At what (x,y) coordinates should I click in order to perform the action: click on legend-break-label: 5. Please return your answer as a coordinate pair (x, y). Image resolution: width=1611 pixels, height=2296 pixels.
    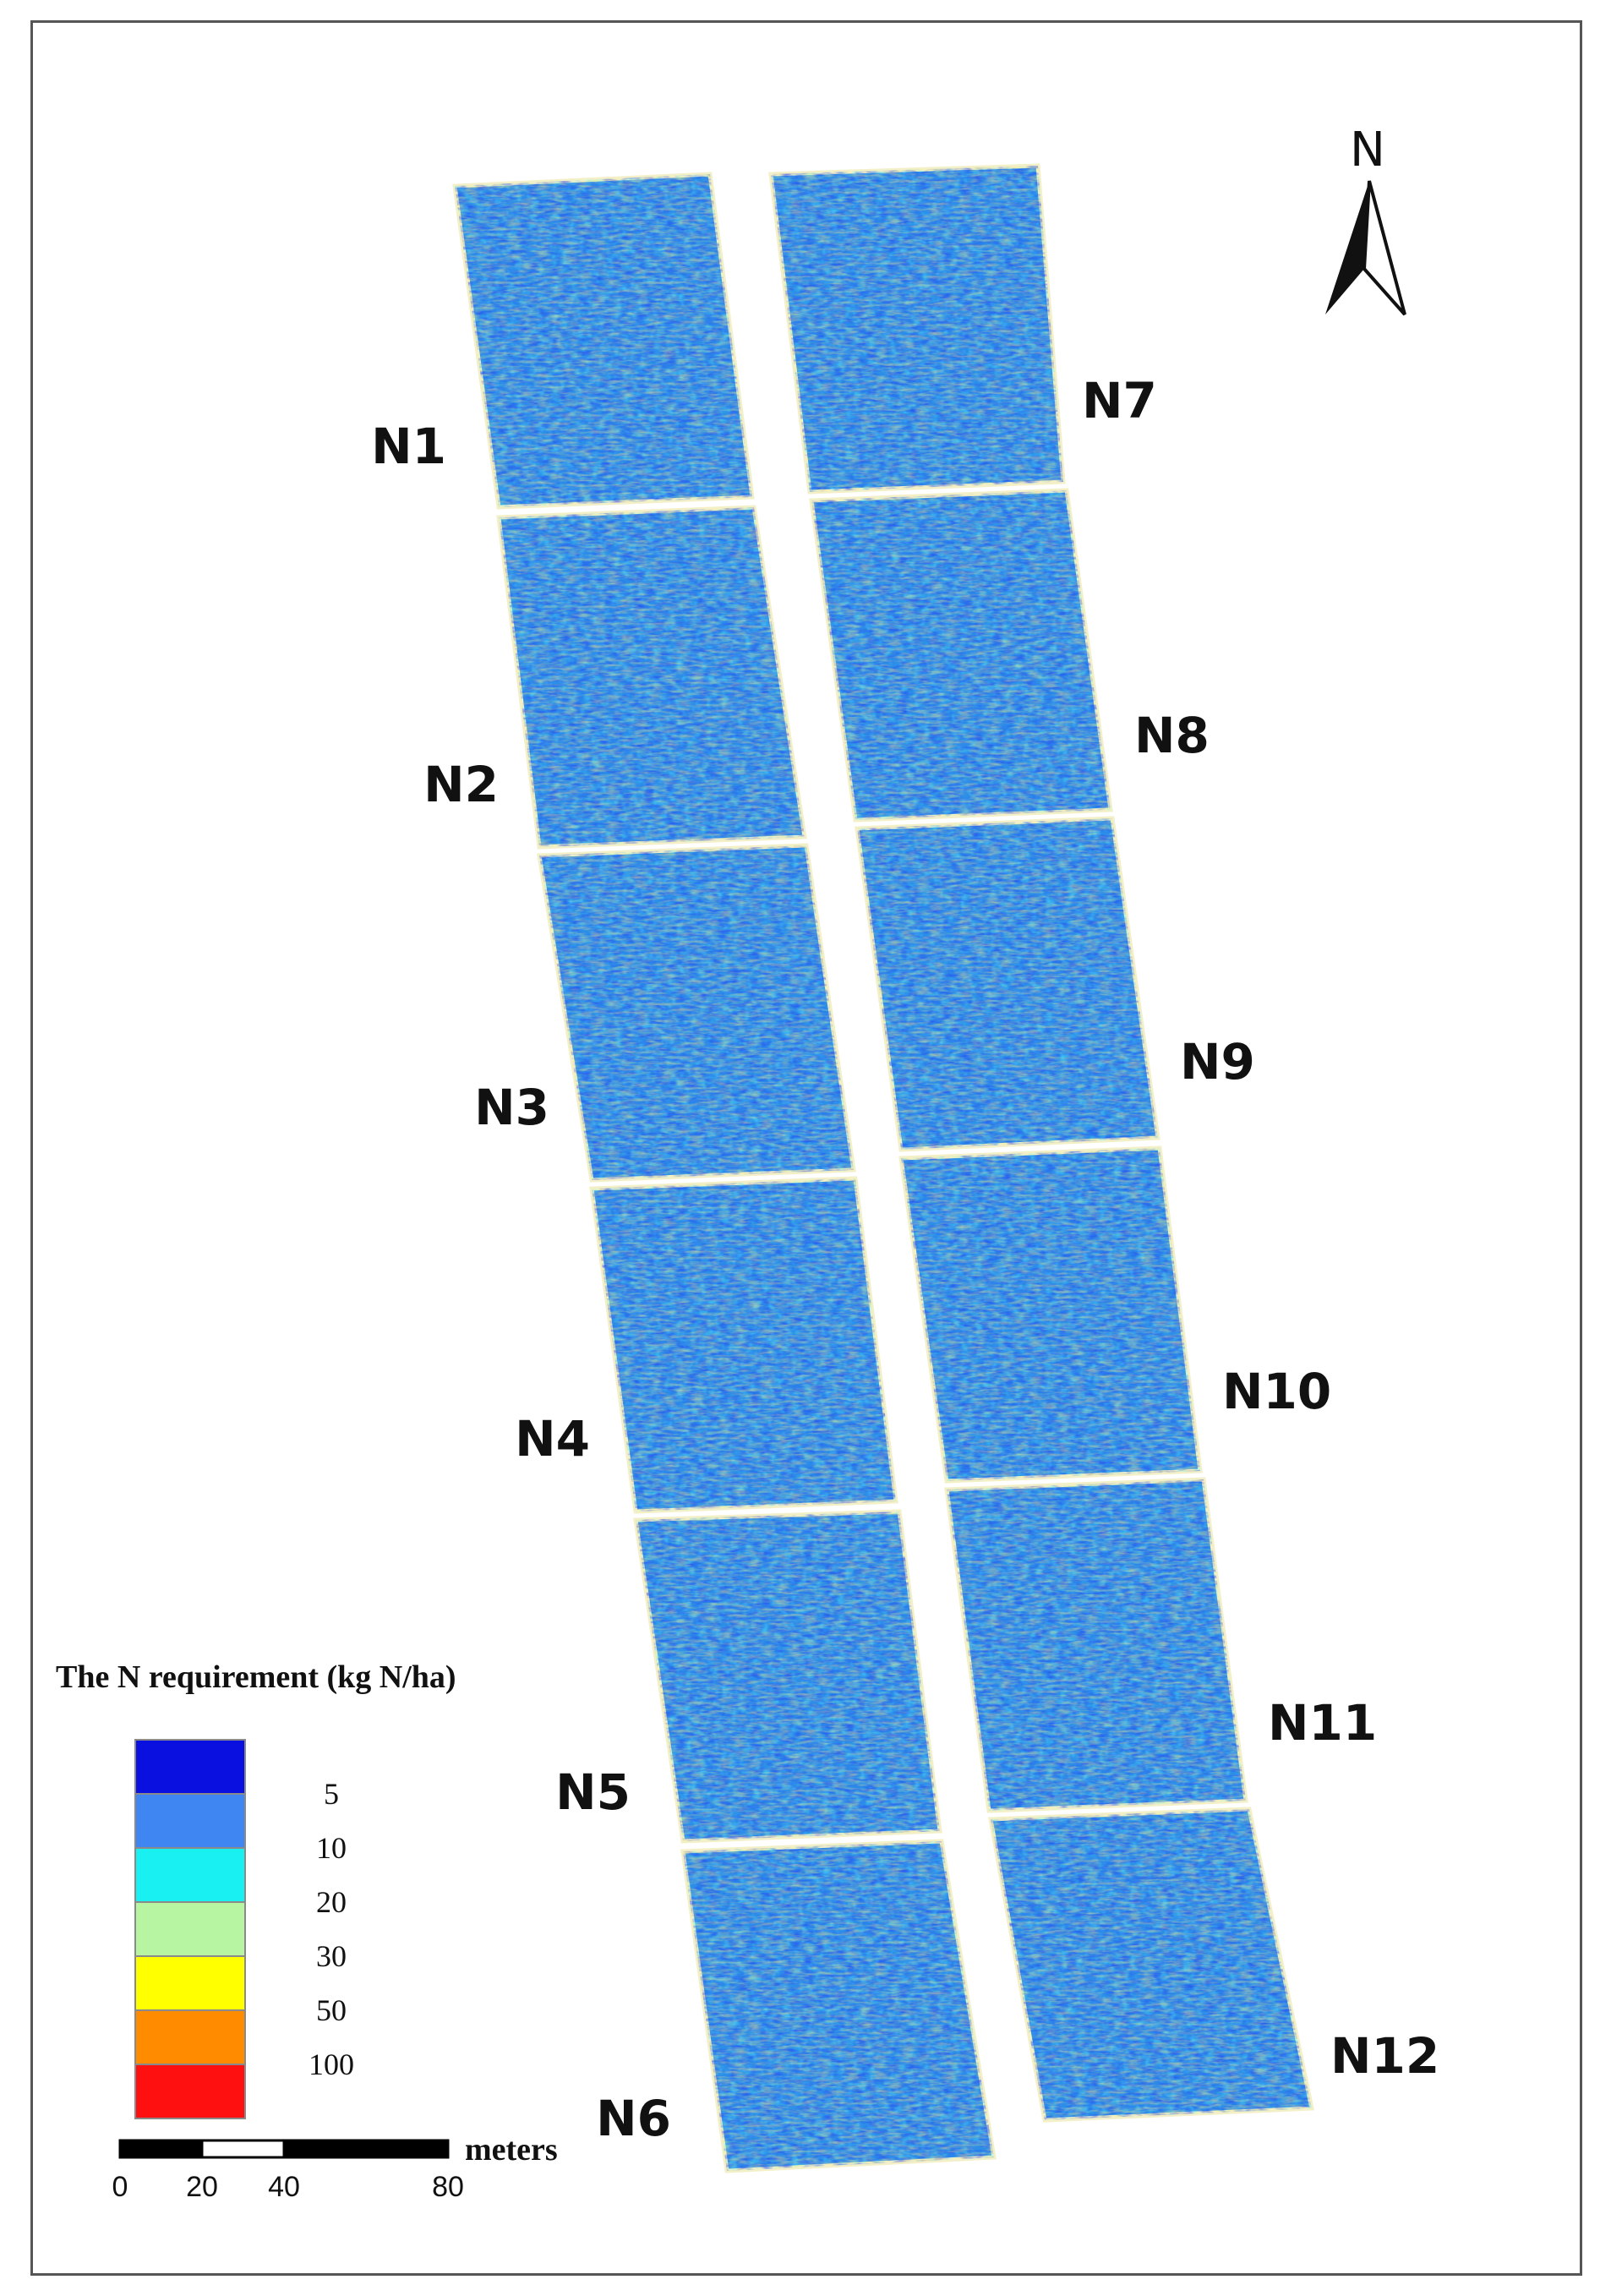
    Looking at the image, I should click on (331, 1794).